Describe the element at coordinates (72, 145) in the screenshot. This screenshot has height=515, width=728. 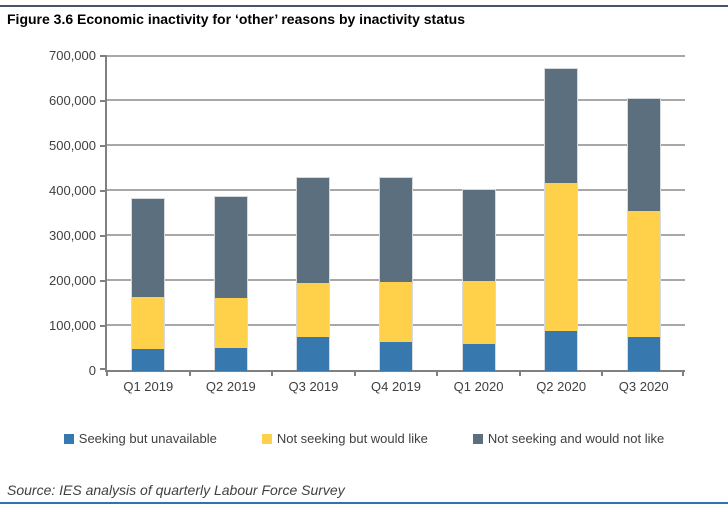
I see `y-axis-label: 500,000` at that location.